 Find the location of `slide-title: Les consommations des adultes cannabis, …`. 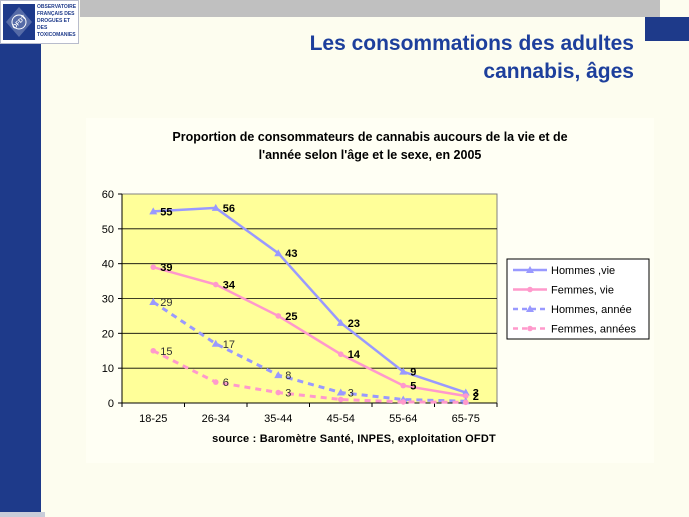

slide-title: Les consommations des adultes cannabis, … is located at coordinates (472, 58).